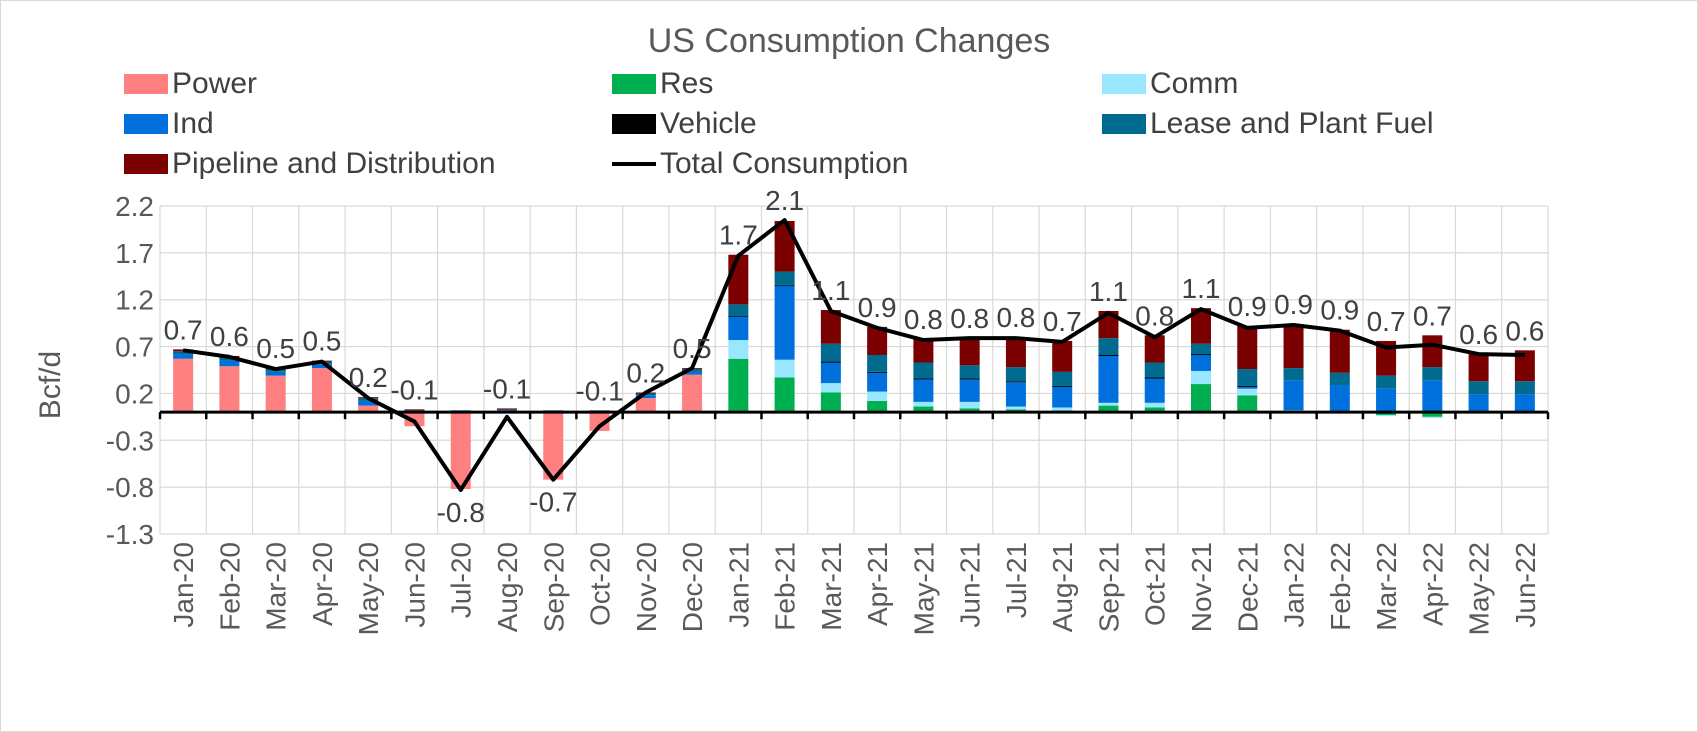 Image resolution: width=1698 pixels, height=732 pixels. Describe the element at coordinates (507, 388) in the screenshot. I see `data-label: -0.1` at that location.